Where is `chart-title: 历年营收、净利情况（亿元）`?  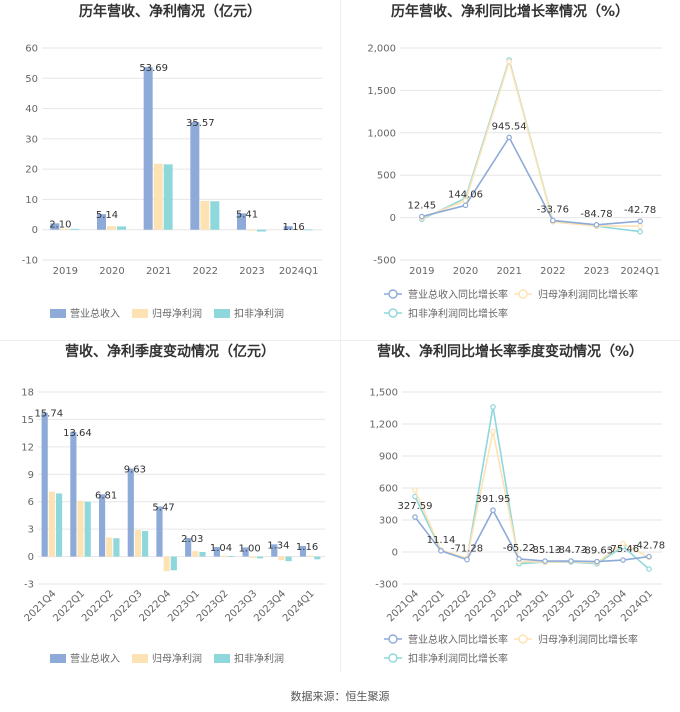
chart-title: 历年营收、净利情况（亿元） is located at coordinates (170, 11).